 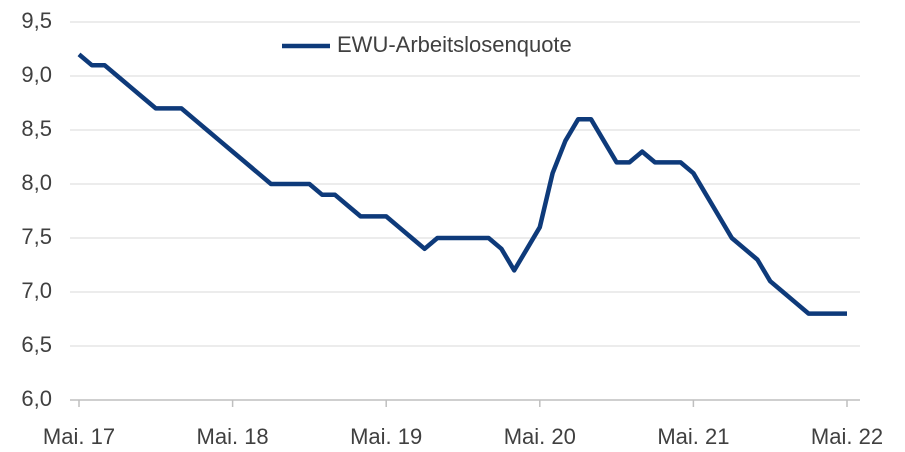 I want to click on x-tick-label: Mai. 19, so click(x=386, y=436).